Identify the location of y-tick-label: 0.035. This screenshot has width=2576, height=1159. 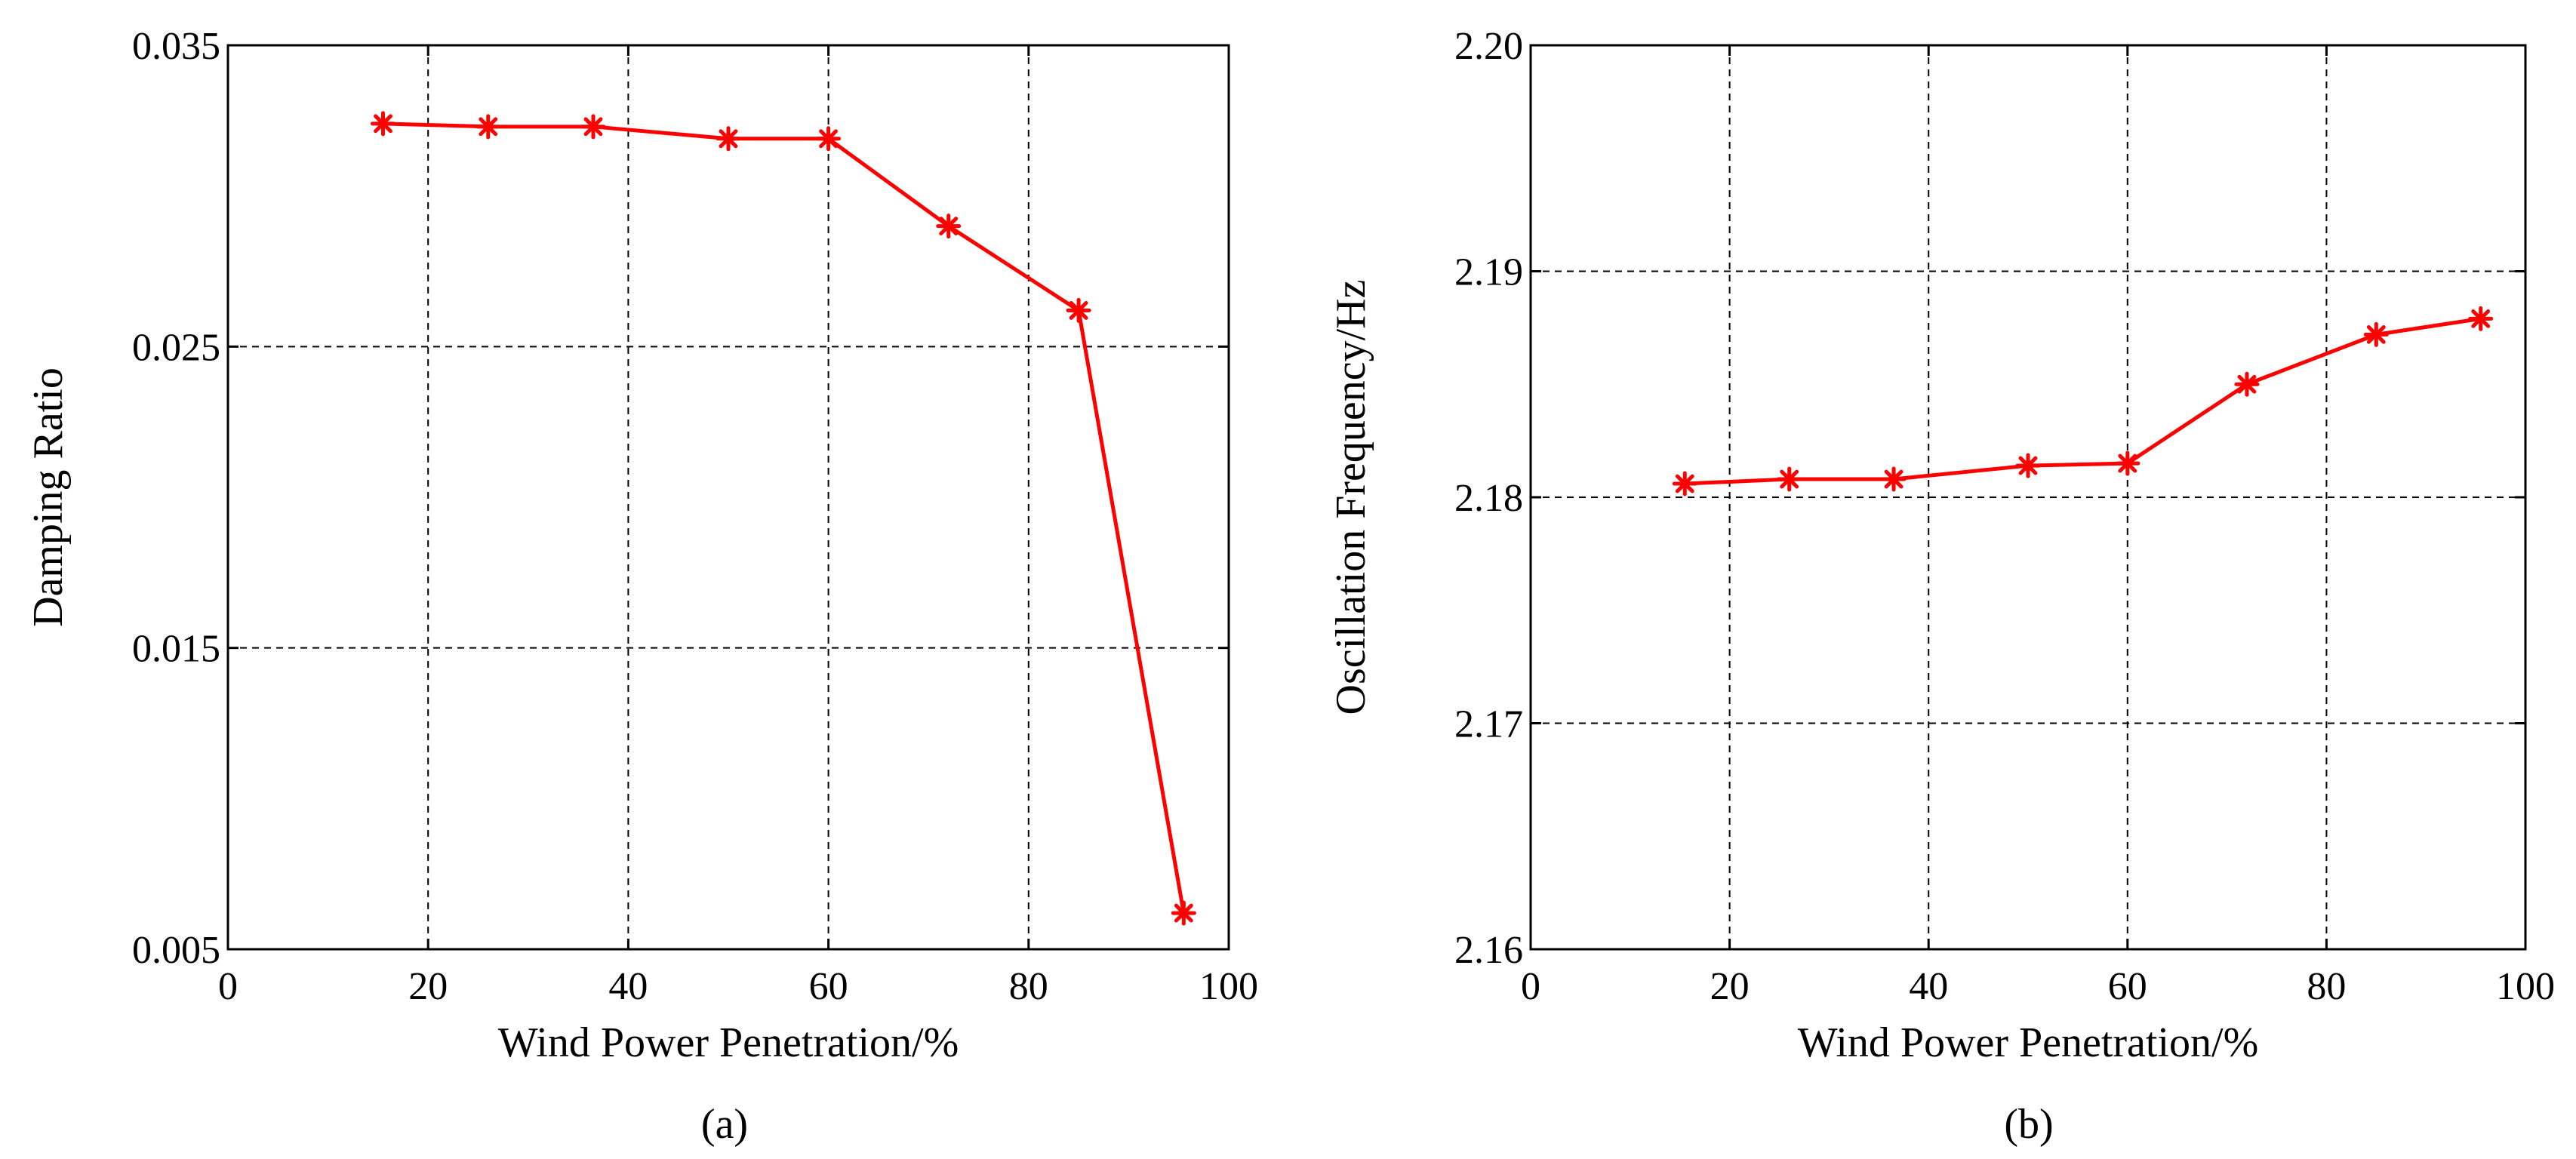
(176, 46).